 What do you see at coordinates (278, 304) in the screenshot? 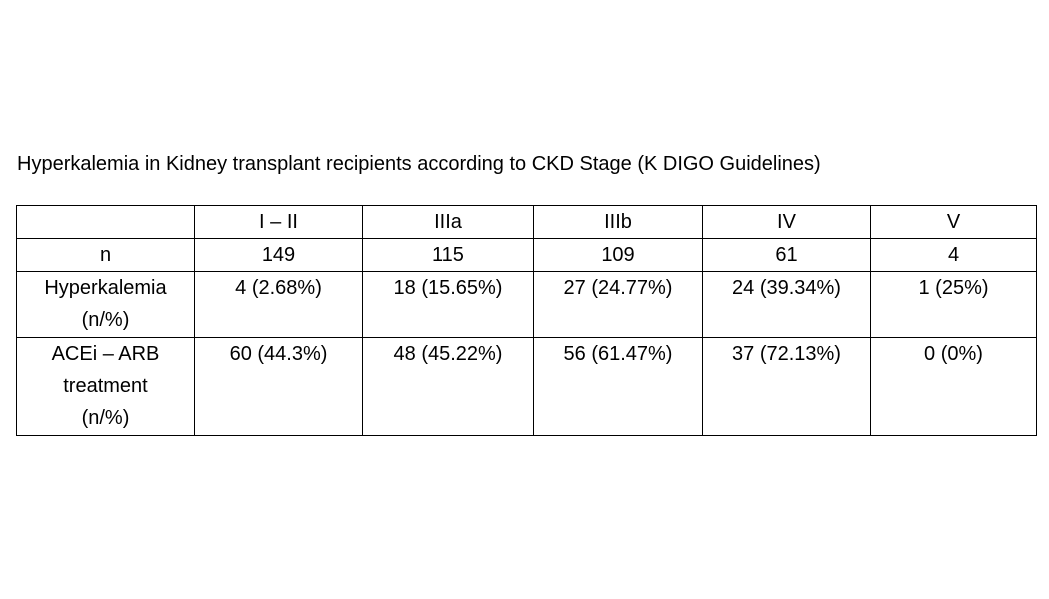
I see `table-cell: 4 (2.68%)` at bounding box center [278, 304].